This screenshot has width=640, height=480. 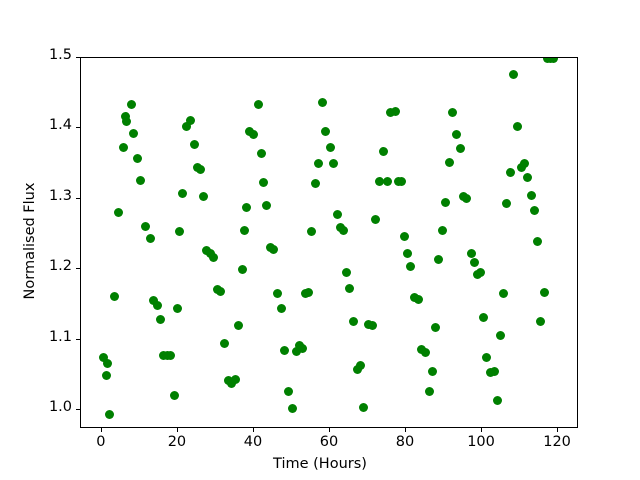 I want to click on y-tick-label: 1.3, so click(x=60, y=195).